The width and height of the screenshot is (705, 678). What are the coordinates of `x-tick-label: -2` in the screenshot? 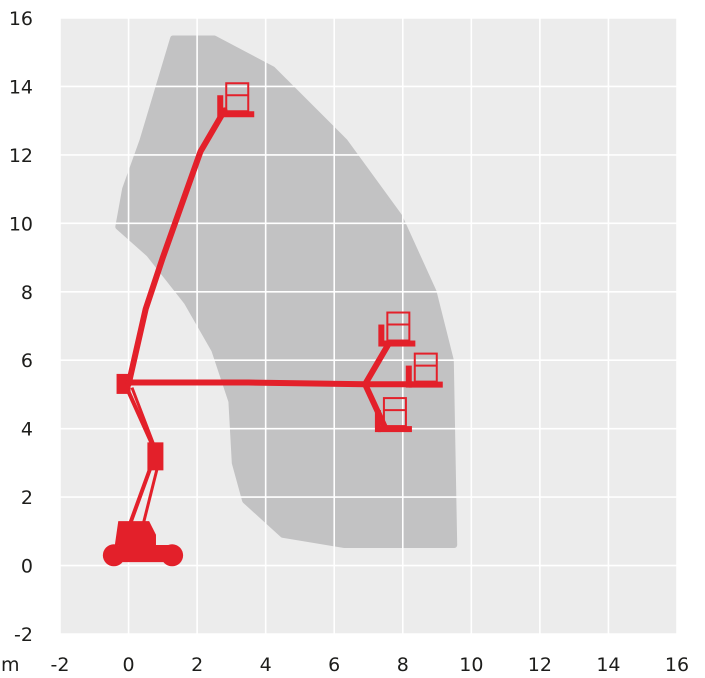 It's located at (60, 664).